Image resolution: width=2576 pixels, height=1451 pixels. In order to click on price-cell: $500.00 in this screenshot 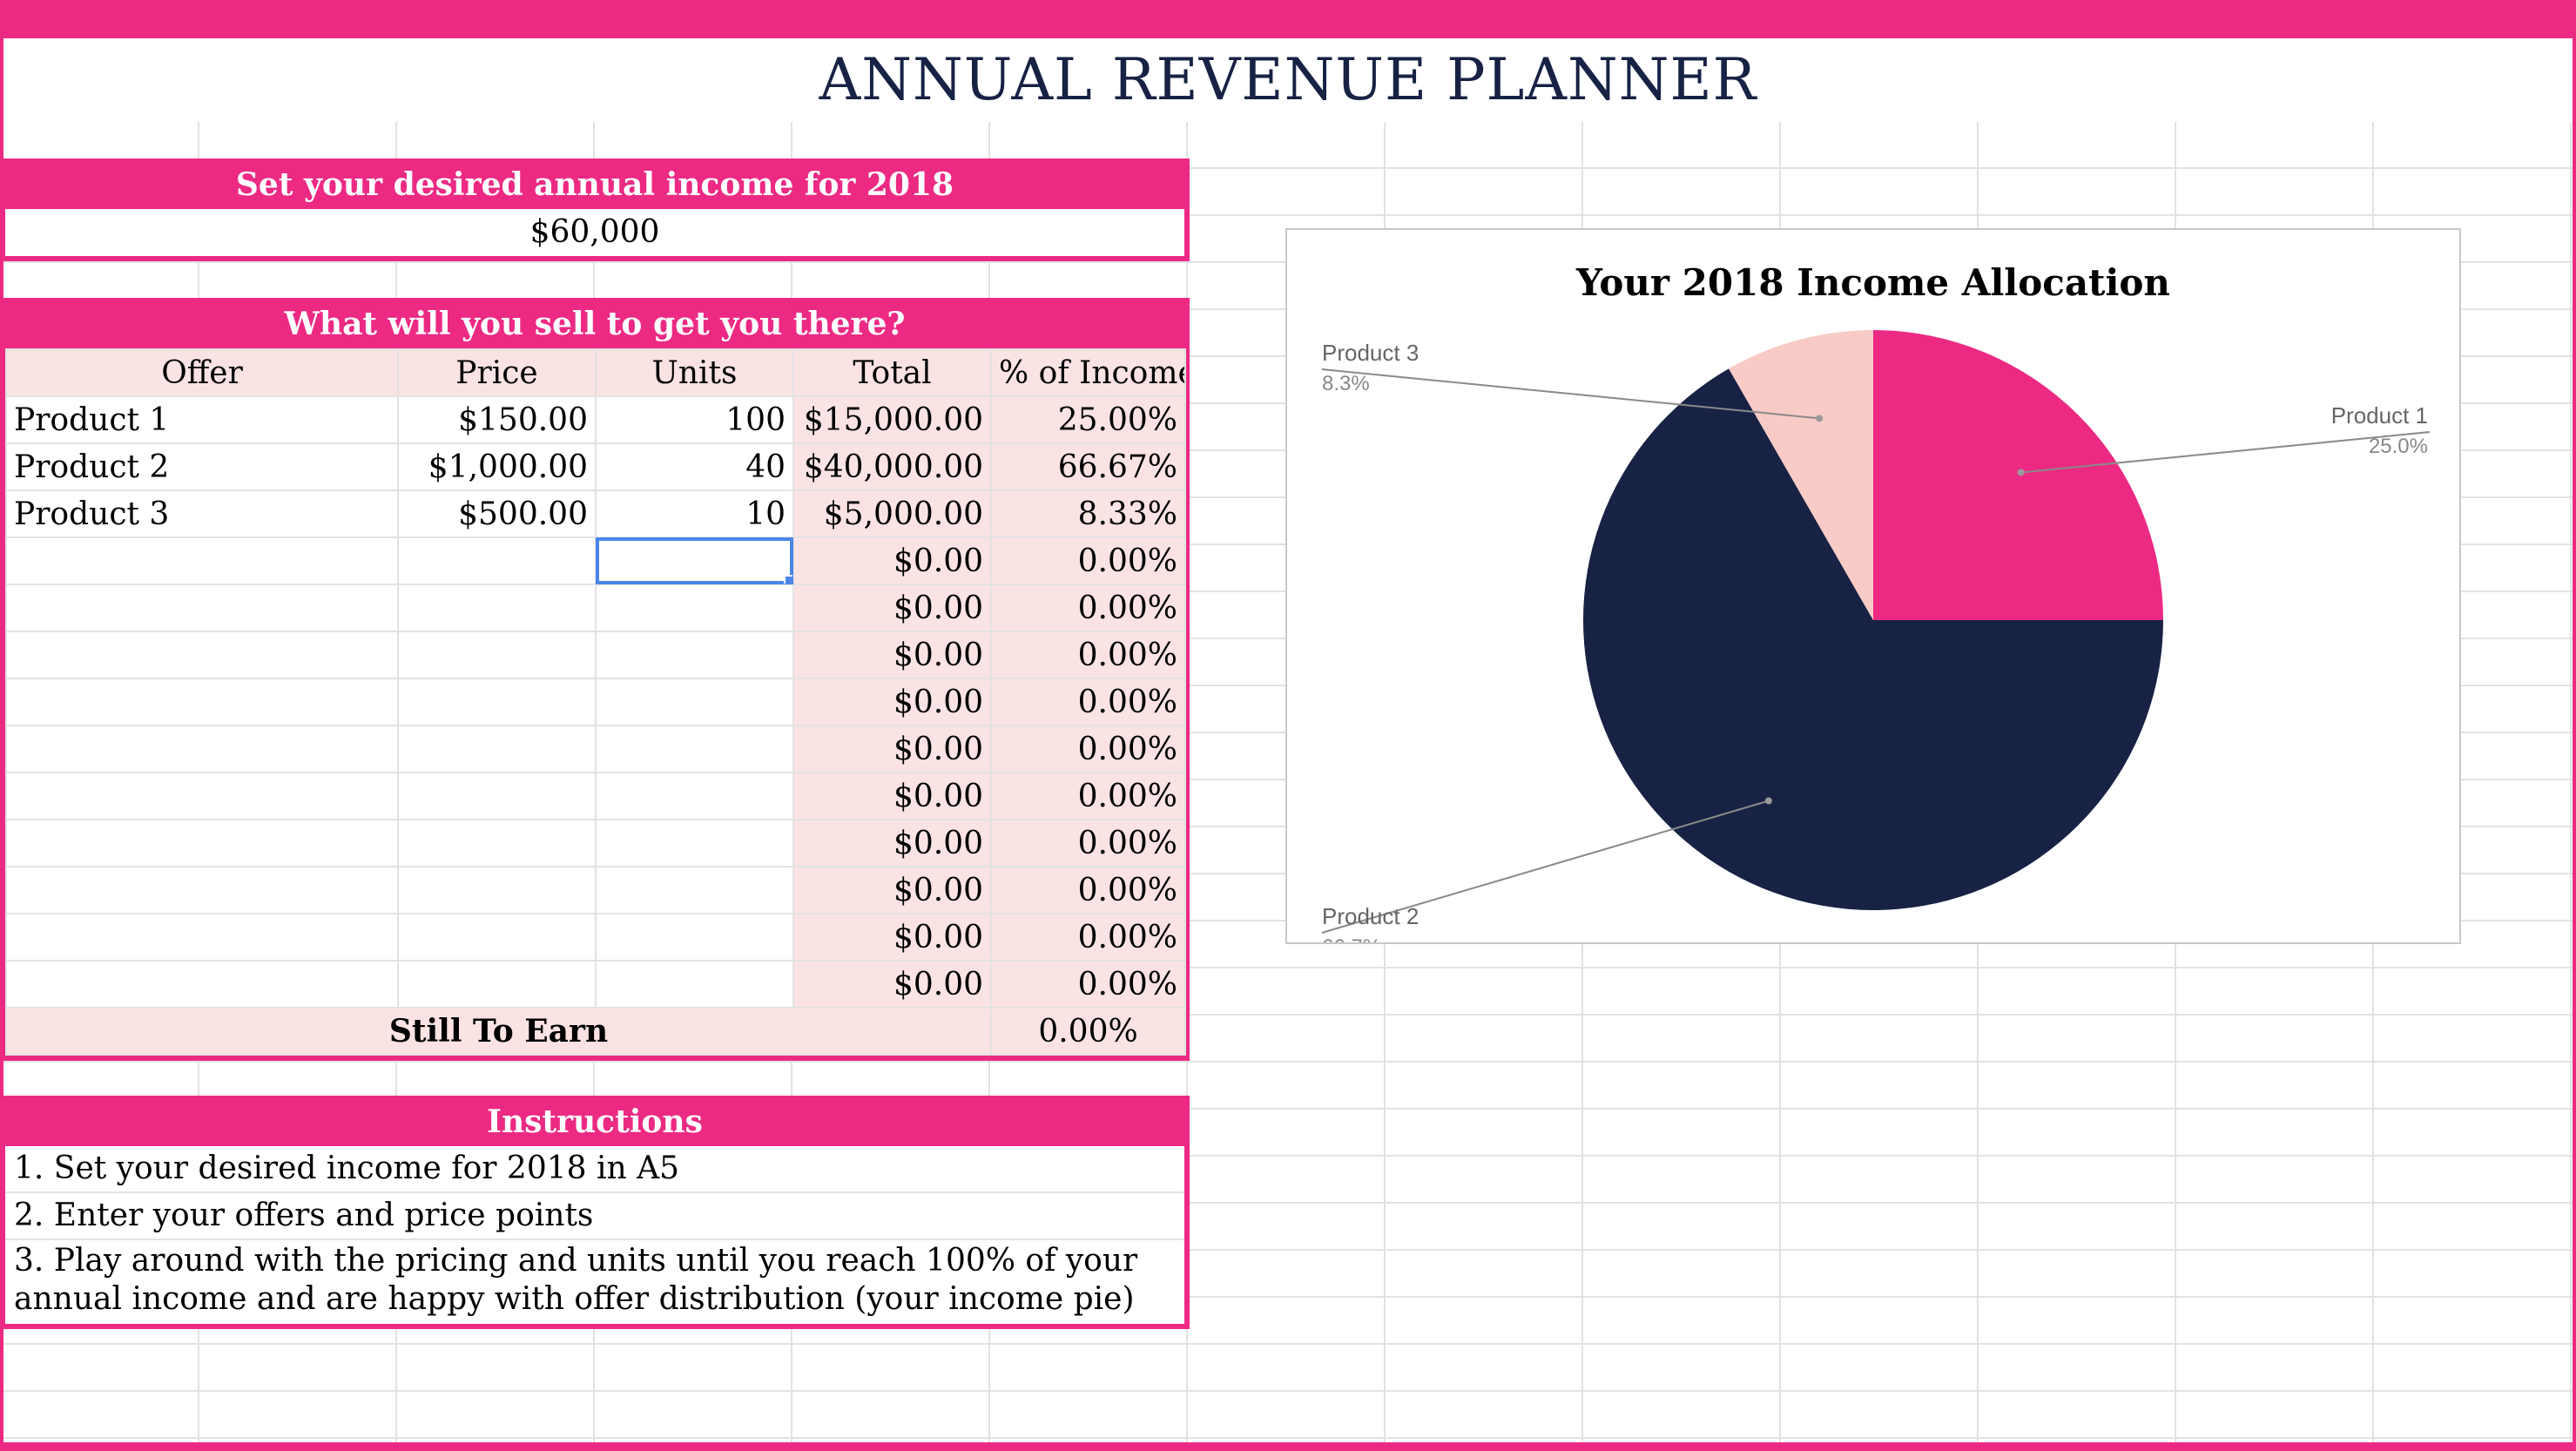, I will do `click(497, 514)`.